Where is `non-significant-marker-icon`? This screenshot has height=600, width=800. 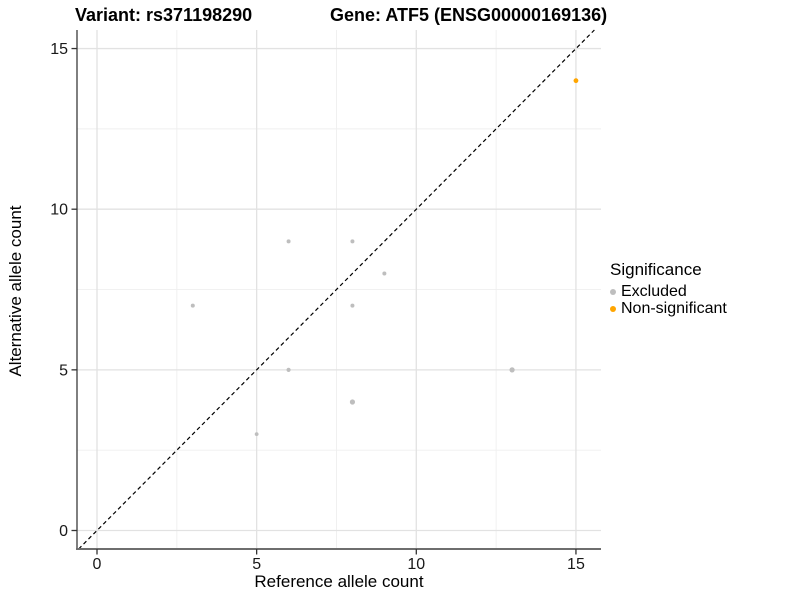 non-significant-marker-icon is located at coordinates (613, 308).